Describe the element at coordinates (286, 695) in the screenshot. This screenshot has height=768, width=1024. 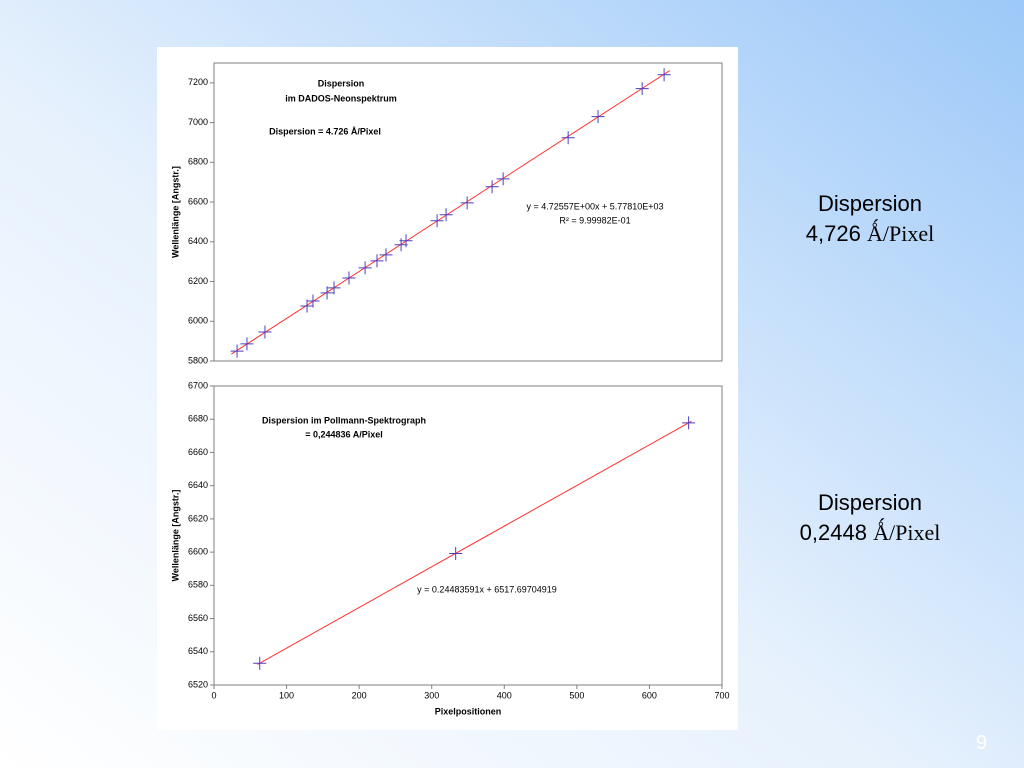
I see `x-tick-label: 100` at that location.